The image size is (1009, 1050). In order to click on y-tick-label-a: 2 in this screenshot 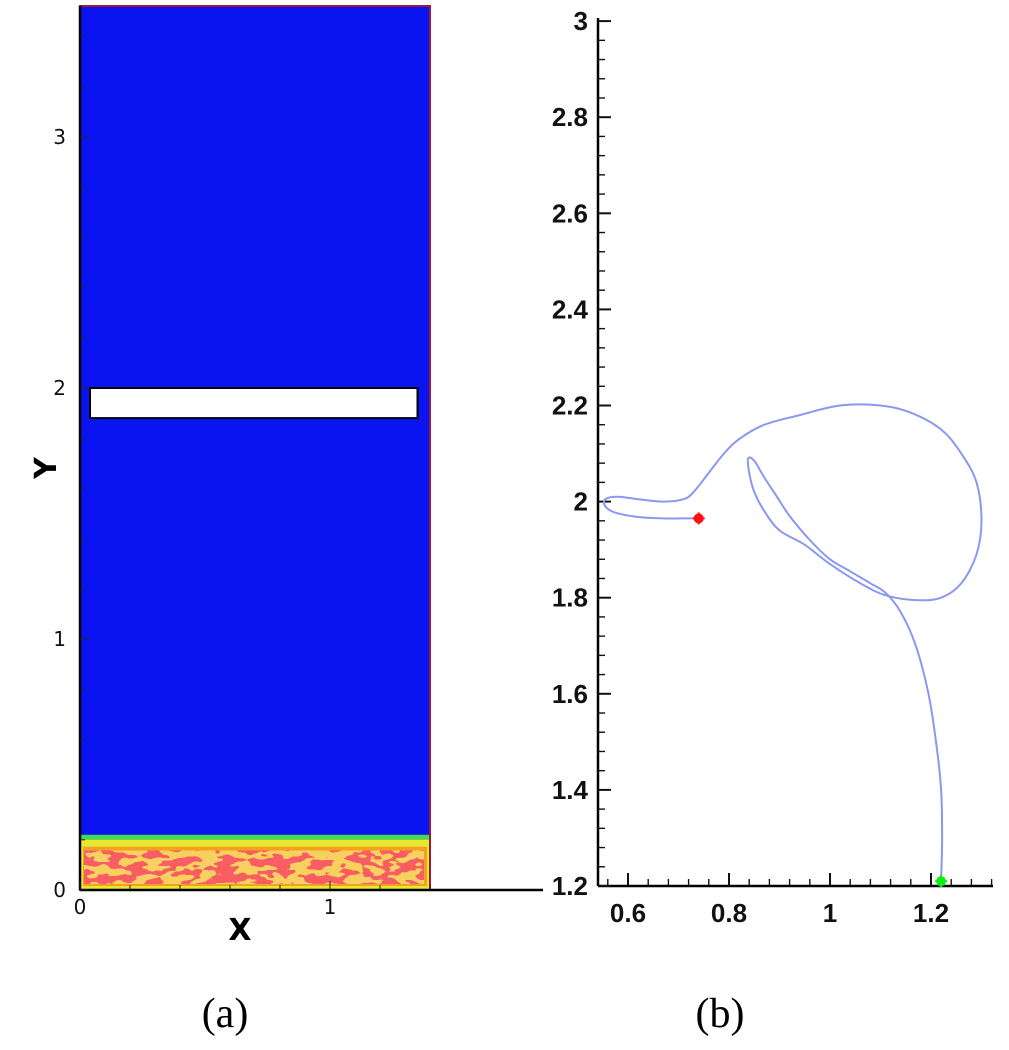, I will do `click(59, 388)`.